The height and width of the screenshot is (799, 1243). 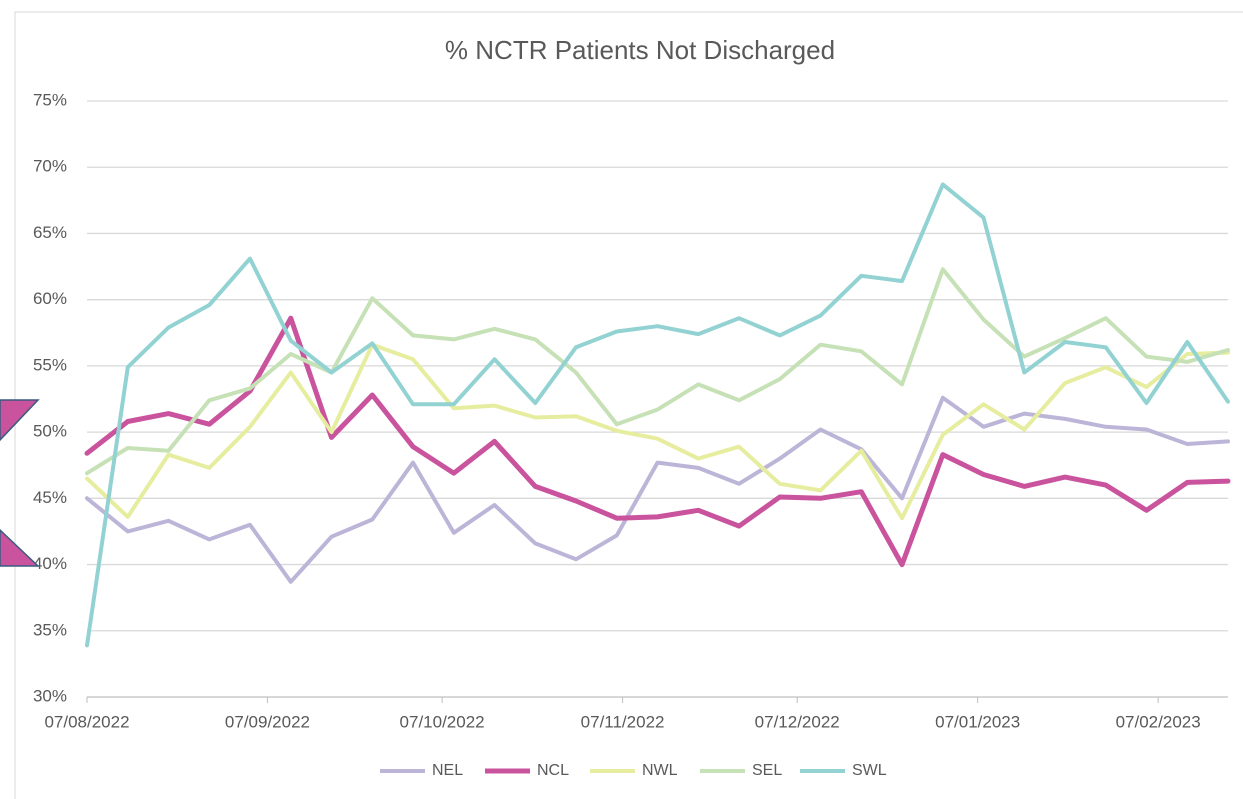 What do you see at coordinates (50, 166) in the screenshot?
I see `y-tick-label: 70%` at bounding box center [50, 166].